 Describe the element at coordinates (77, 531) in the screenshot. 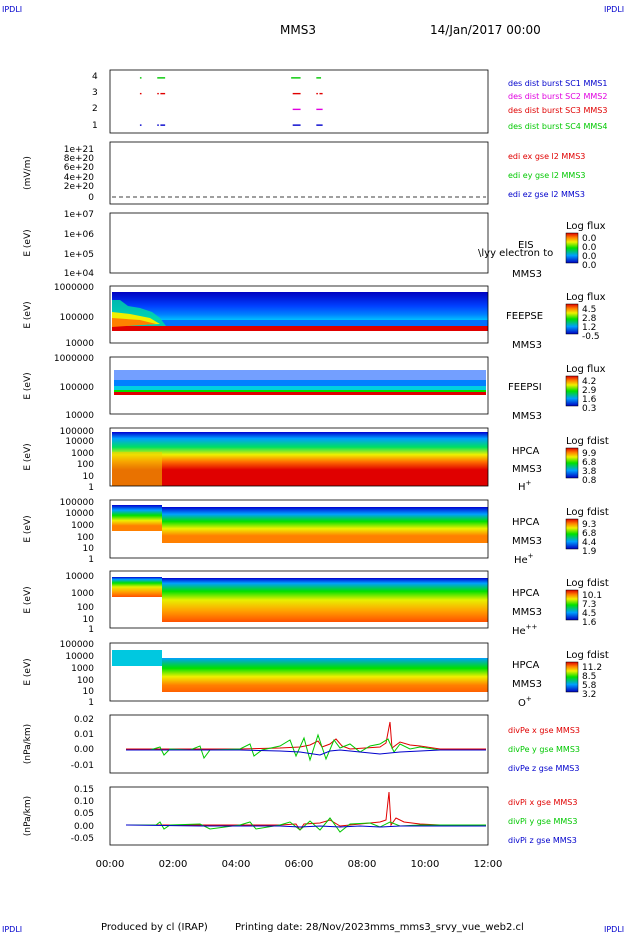

I see `hpca-he1-ytick-labels: 100000 10000 1000 100 10 1` at that location.